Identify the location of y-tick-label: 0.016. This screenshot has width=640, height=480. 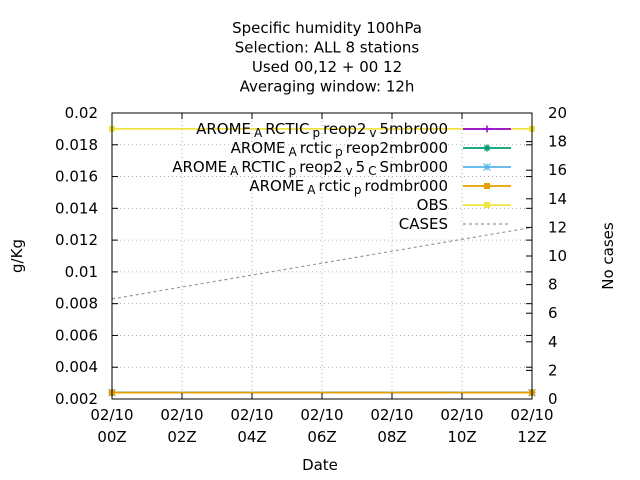
(76, 177).